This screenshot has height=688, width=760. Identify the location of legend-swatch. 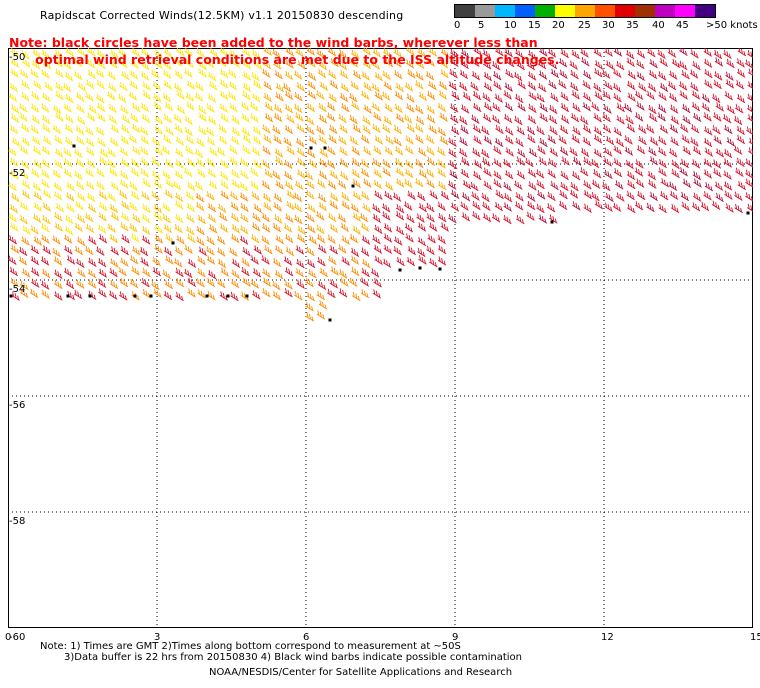
(545, 11).